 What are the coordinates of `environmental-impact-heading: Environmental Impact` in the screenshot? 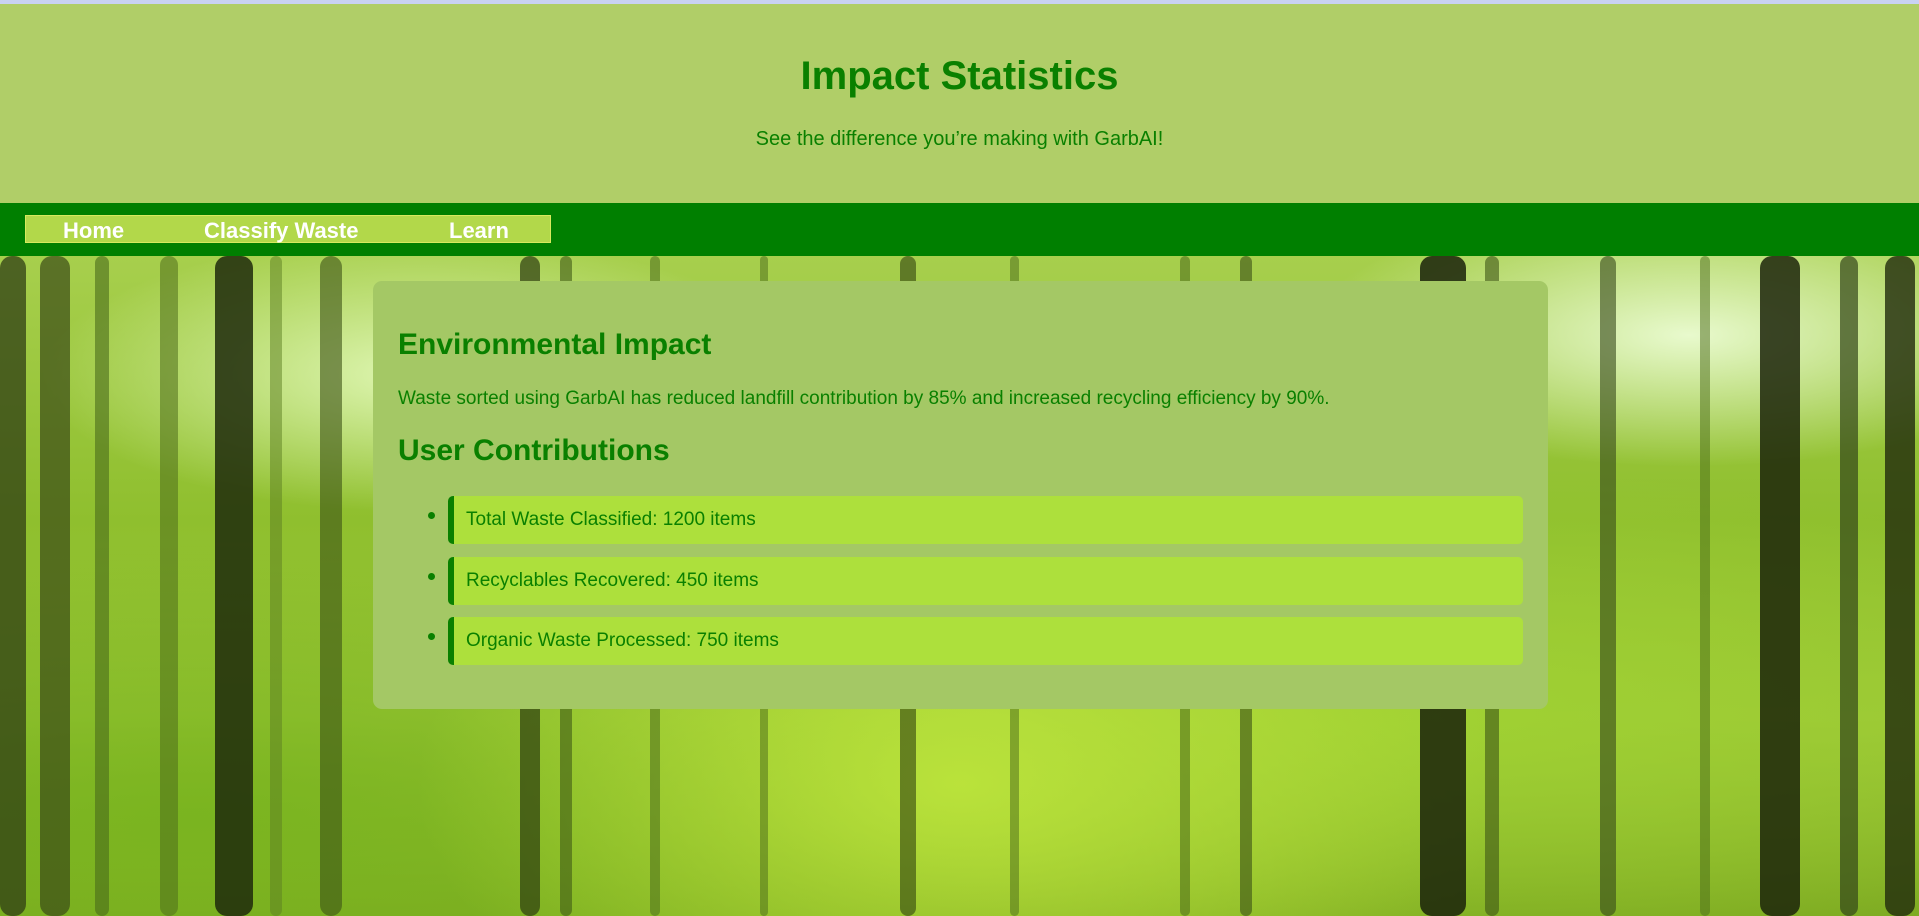 It's located at (555, 344).